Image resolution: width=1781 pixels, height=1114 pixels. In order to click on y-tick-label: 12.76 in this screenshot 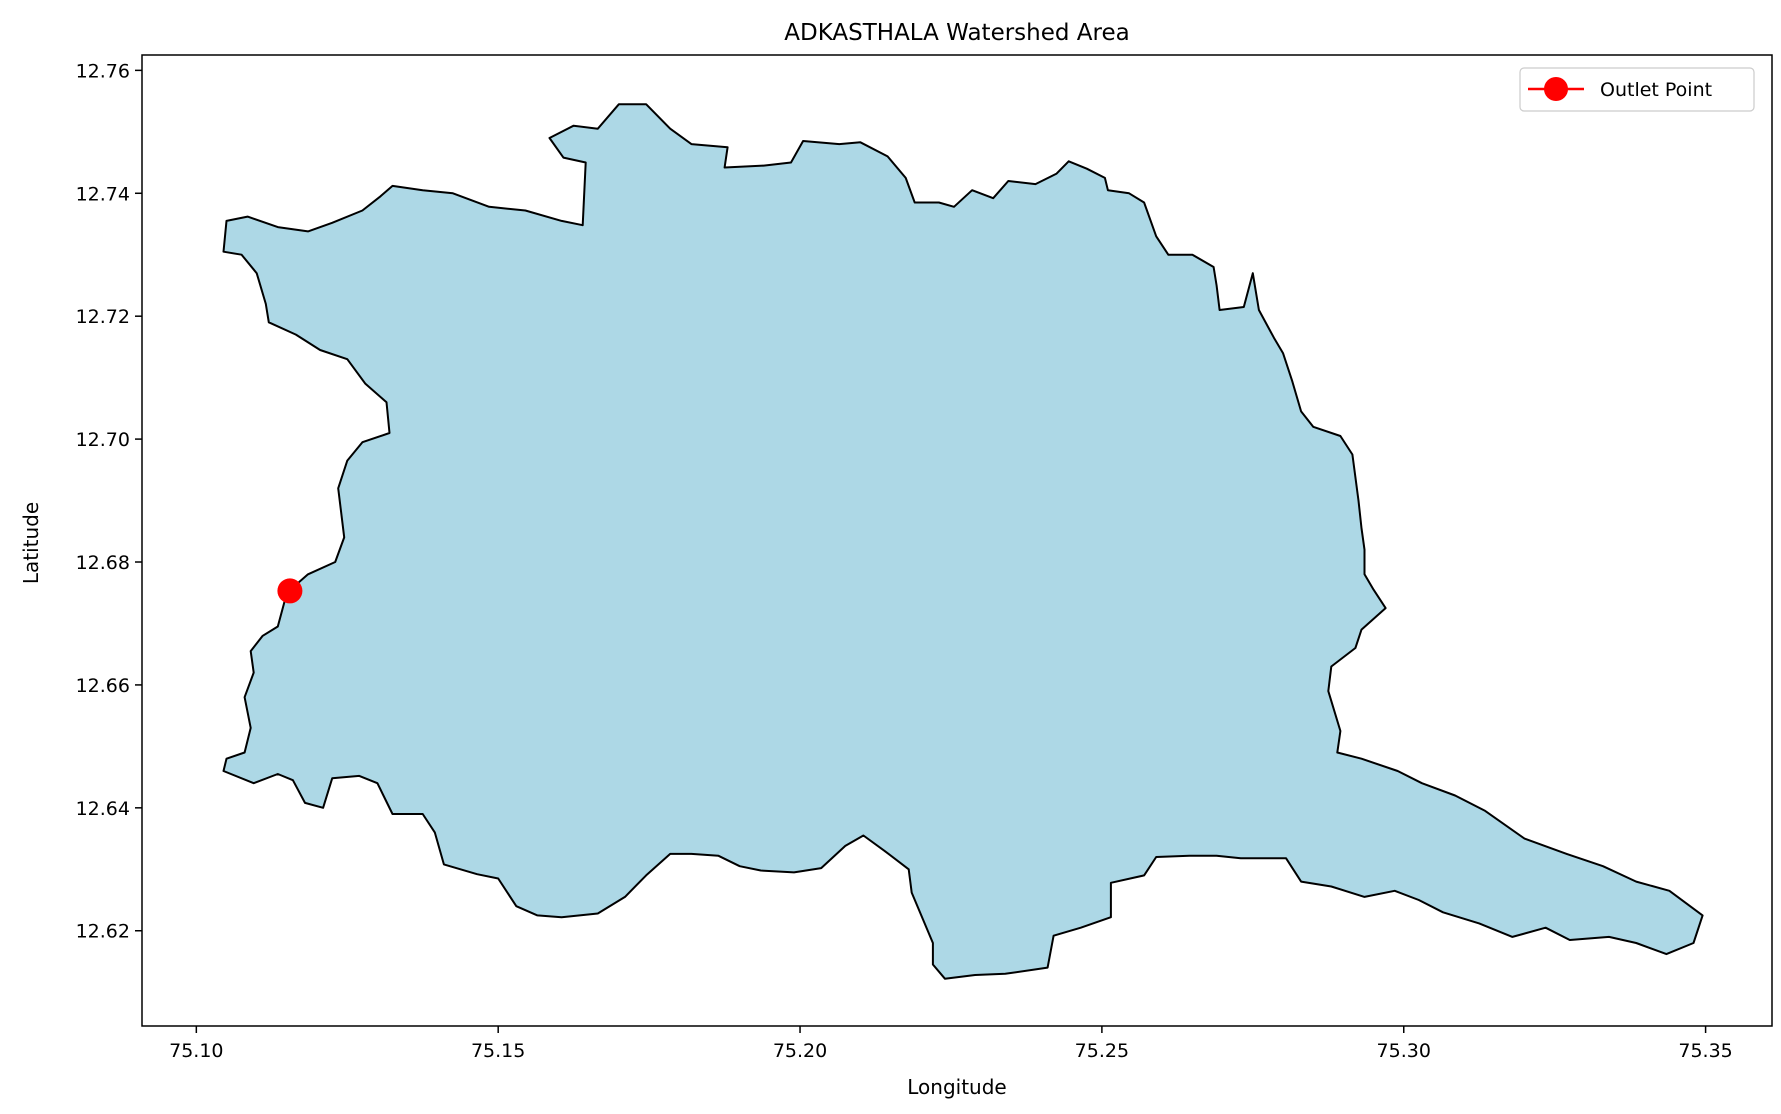, I will do `click(103, 71)`.